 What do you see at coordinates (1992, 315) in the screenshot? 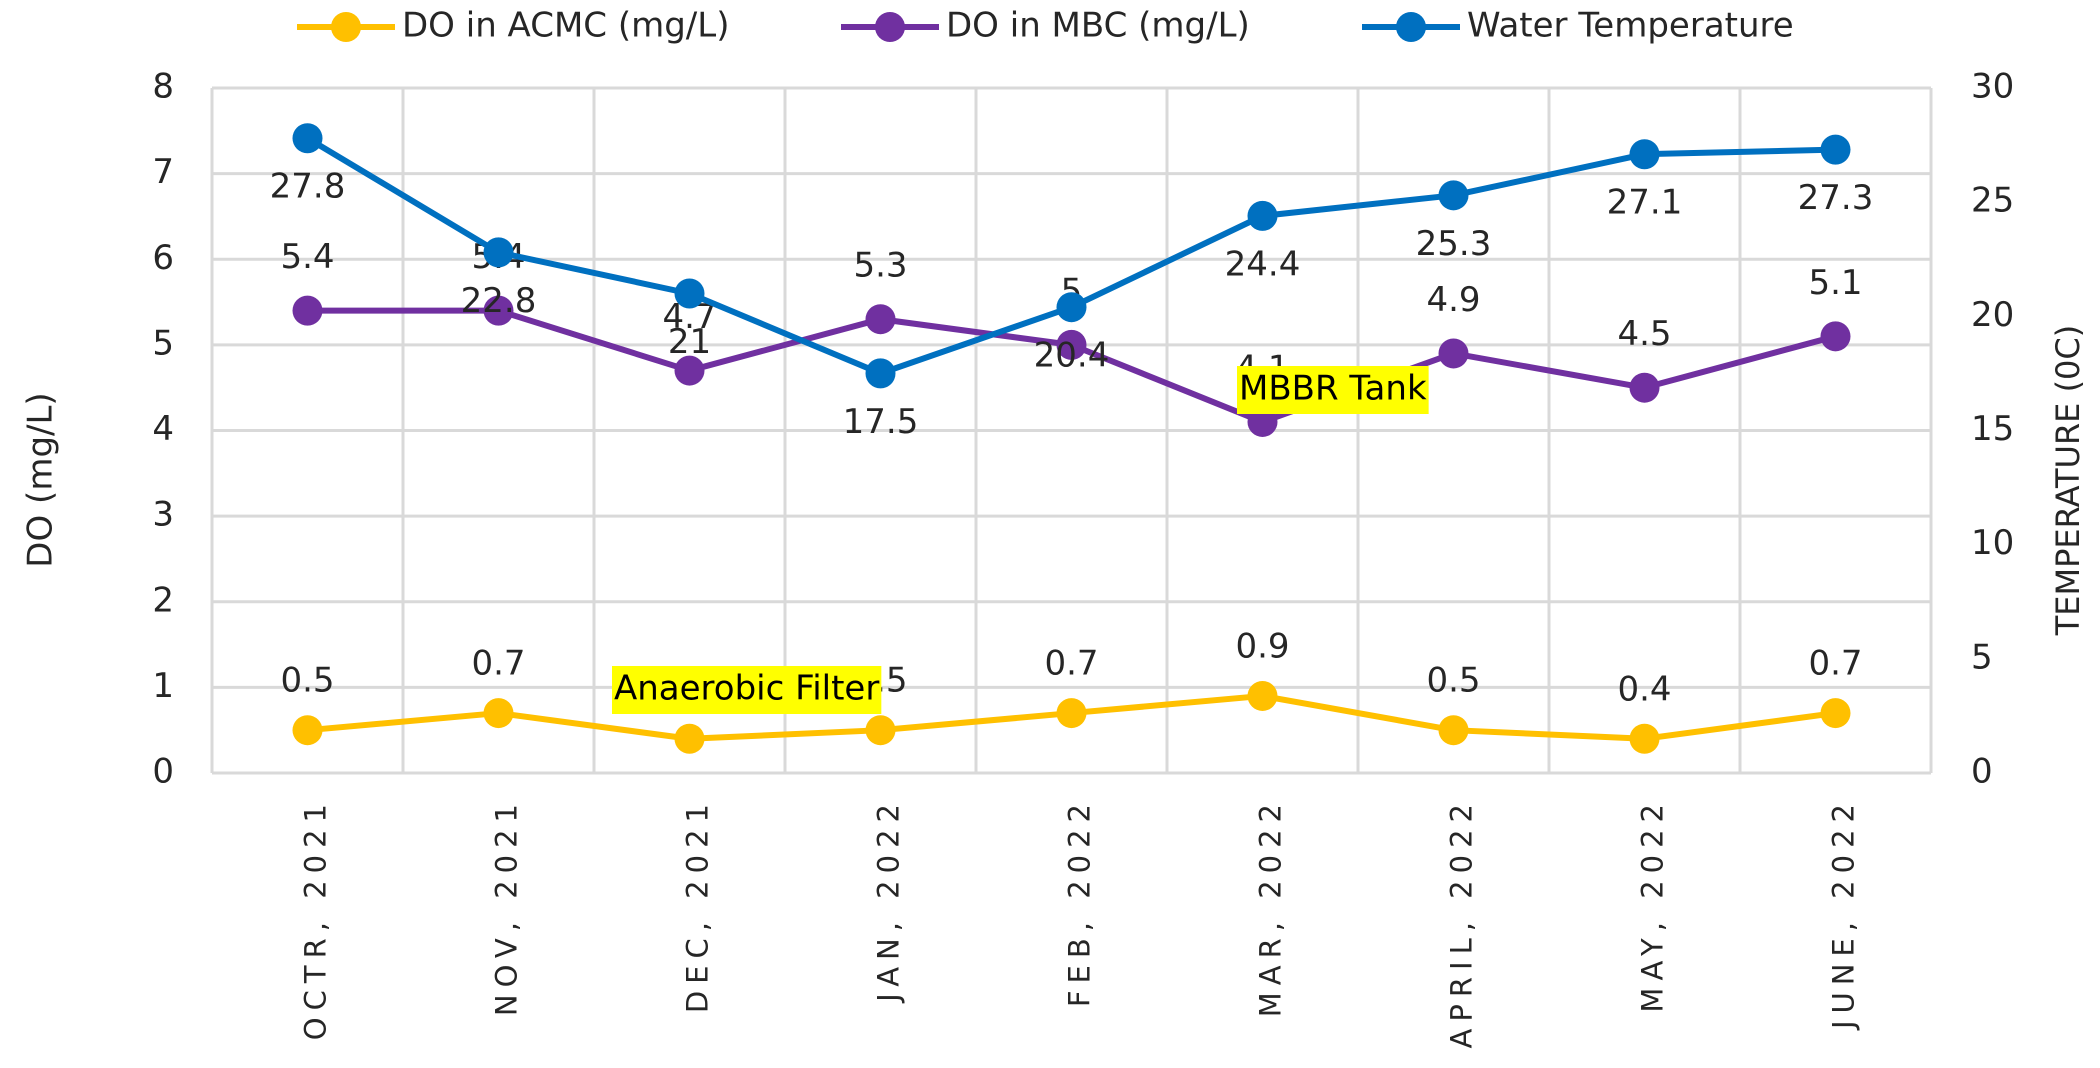
I see `y2-tick-label: 20` at bounding box center [1992, 315].